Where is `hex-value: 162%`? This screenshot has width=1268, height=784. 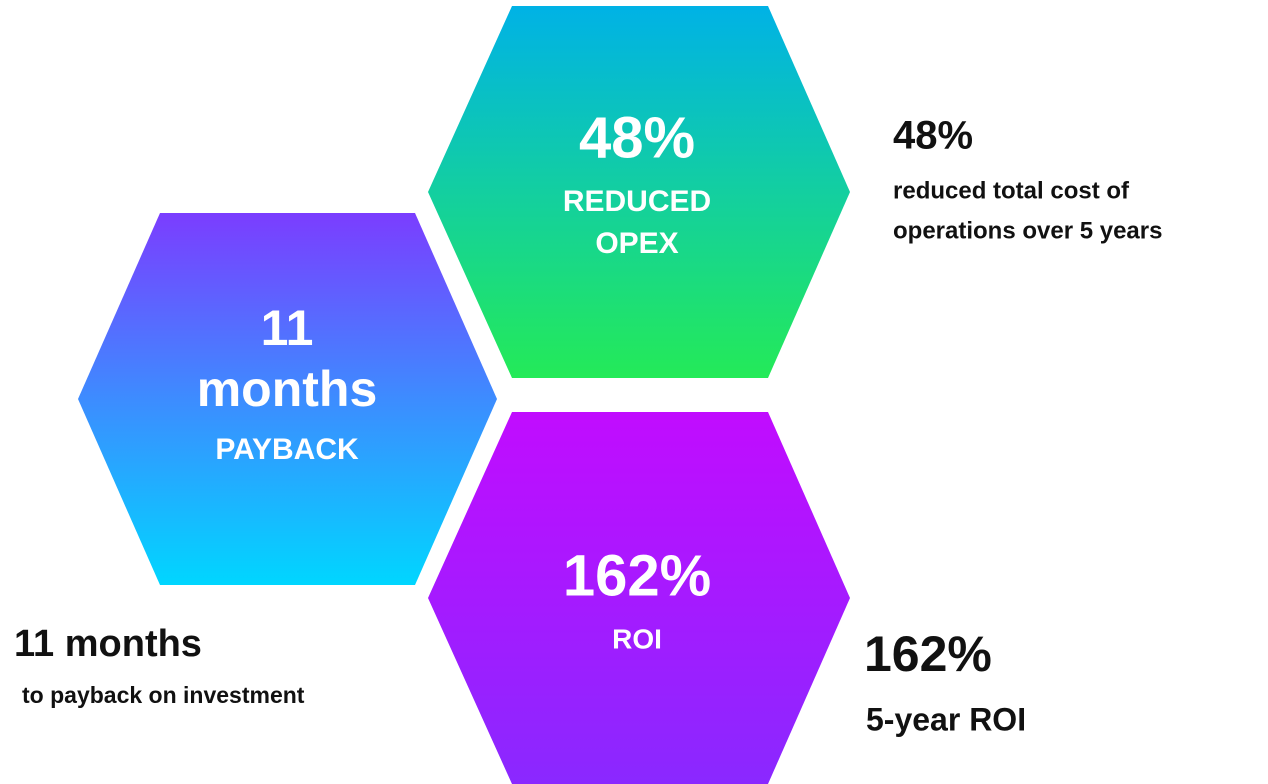 hex-value: 162% is located at coordinates (637, 575).